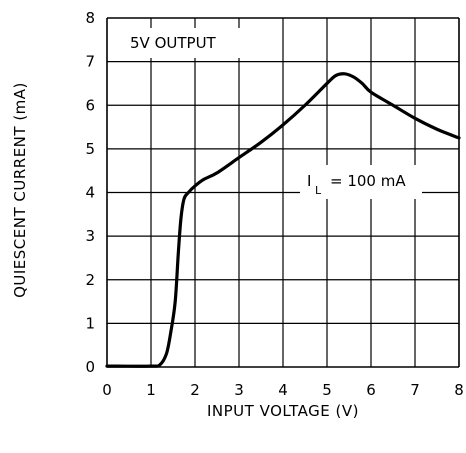 This screenshot has width=466, height=453. I want to click on output-label-box, so click(184, 43).